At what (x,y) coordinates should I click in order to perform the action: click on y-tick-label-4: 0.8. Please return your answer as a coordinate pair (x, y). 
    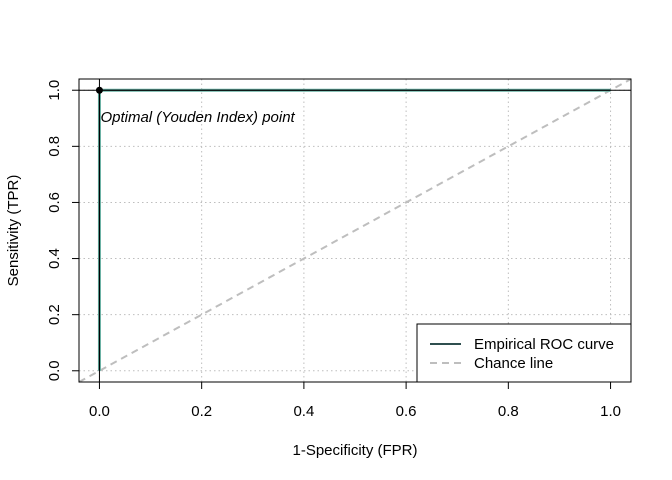
    Looking at the image, I should click on (54, 146).